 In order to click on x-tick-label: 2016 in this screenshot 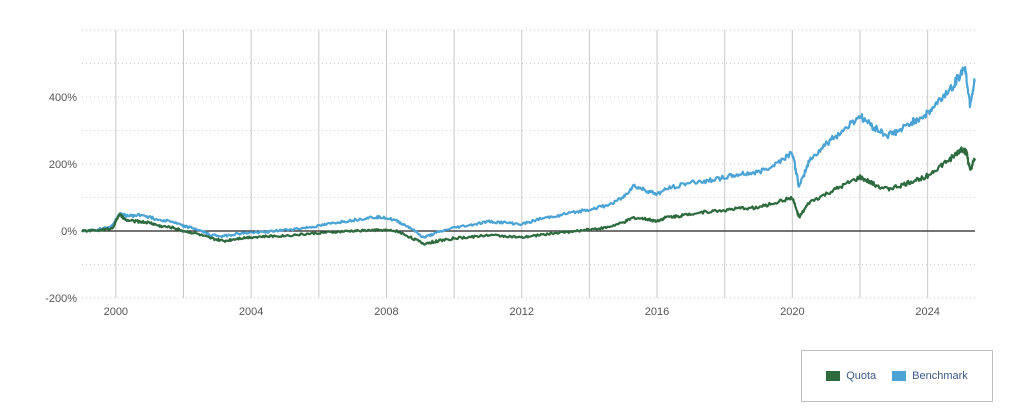, I will do `click(657, 312)`.